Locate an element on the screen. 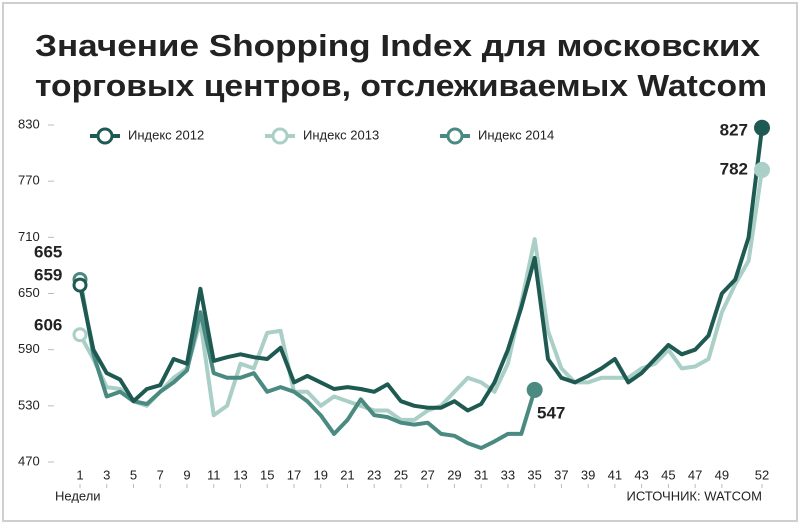 This screenshot has height=524, width=800. annotation: 547 is located at coordinates (551, 412).